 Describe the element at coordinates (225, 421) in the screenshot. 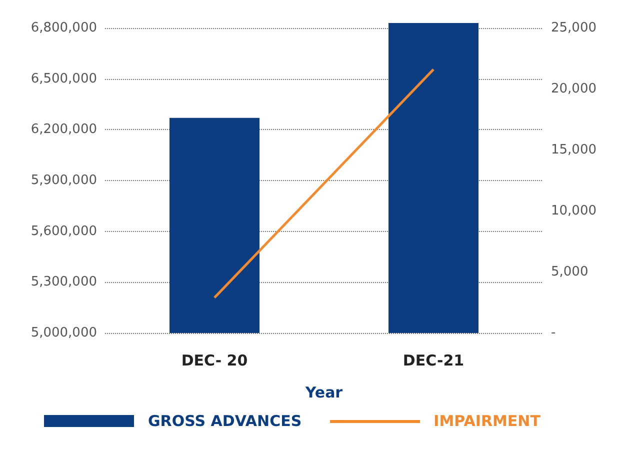

I see `text: GROSS ADVANCES` at that location.